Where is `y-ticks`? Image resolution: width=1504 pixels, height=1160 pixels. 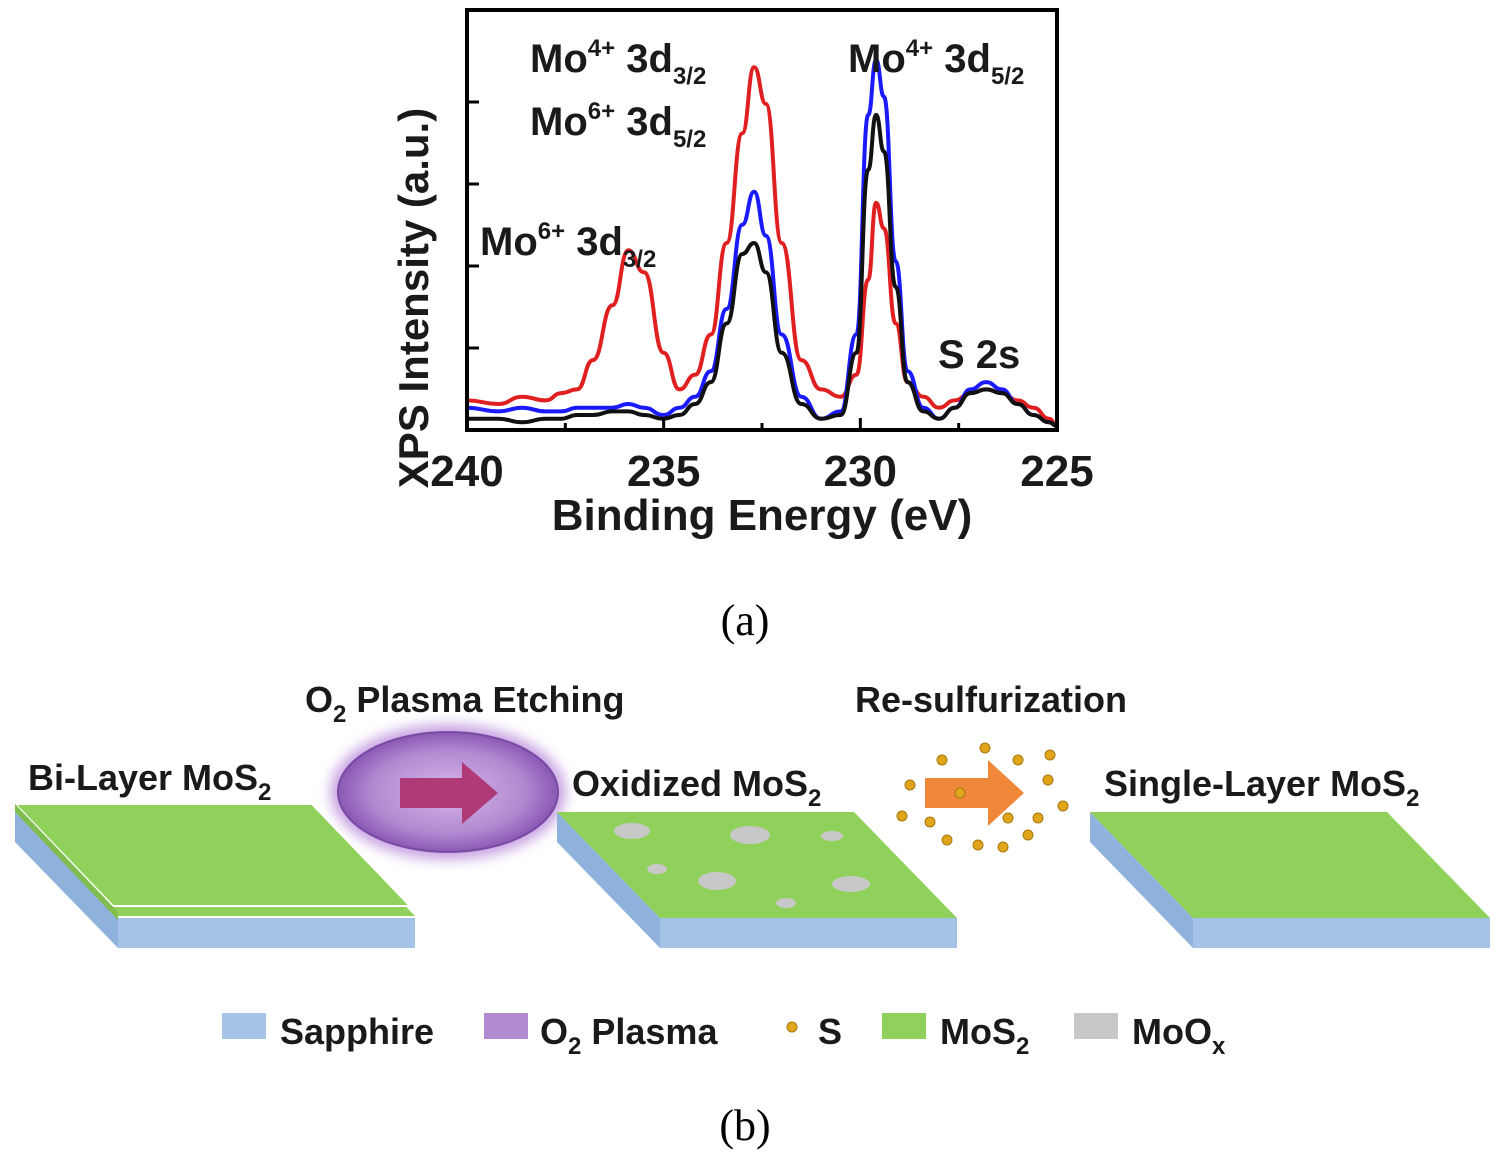 y-ticks is located at coordinates (473, 225).